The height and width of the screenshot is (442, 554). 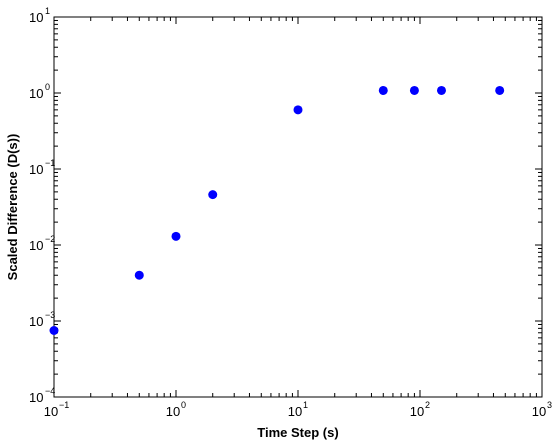 What do you see at coordinates (427, 405) in the screenshot?
I see `x-tick-label-exp: 2` at bounding box center [427, 405].